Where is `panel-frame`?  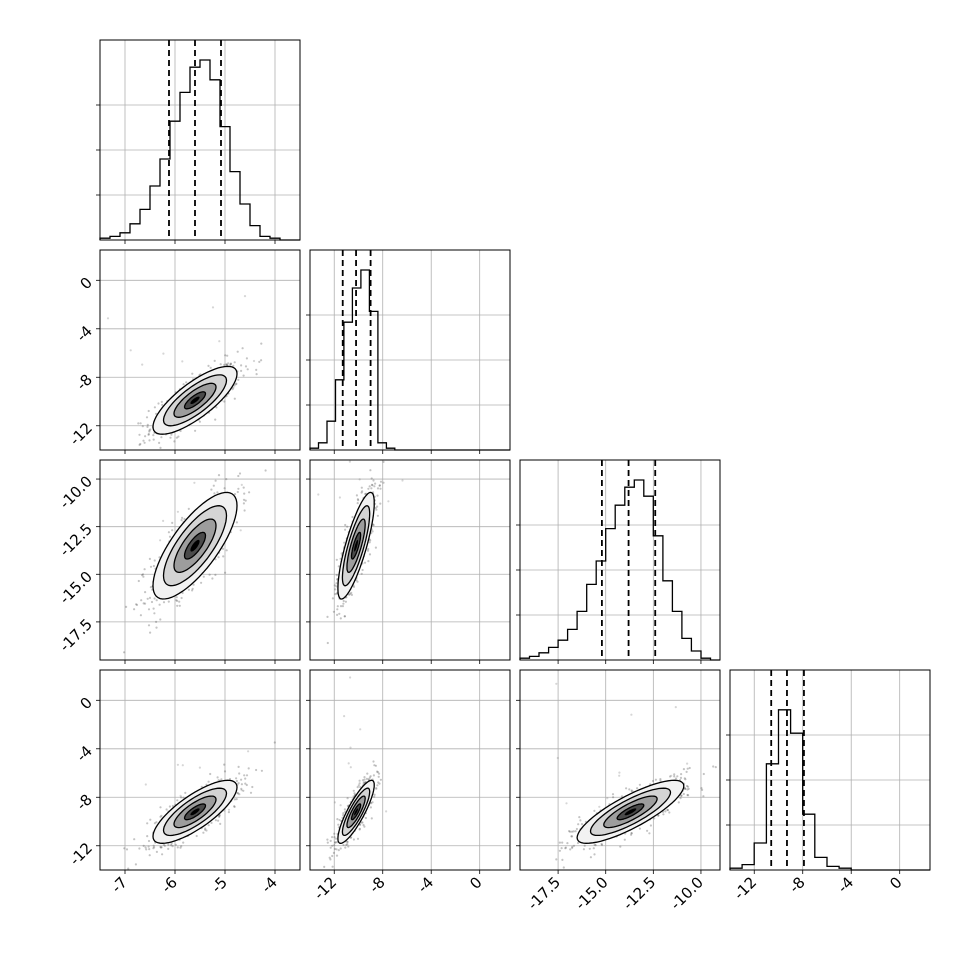
panel-frame is located at coordinates (200, 140).